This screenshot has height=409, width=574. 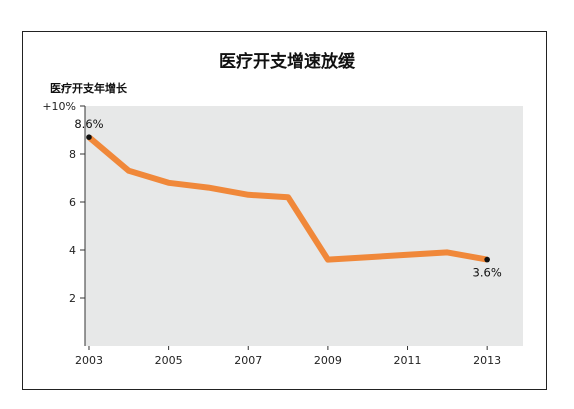 I want to click on x-tick-label: 2013, so click(x=487, y=360).